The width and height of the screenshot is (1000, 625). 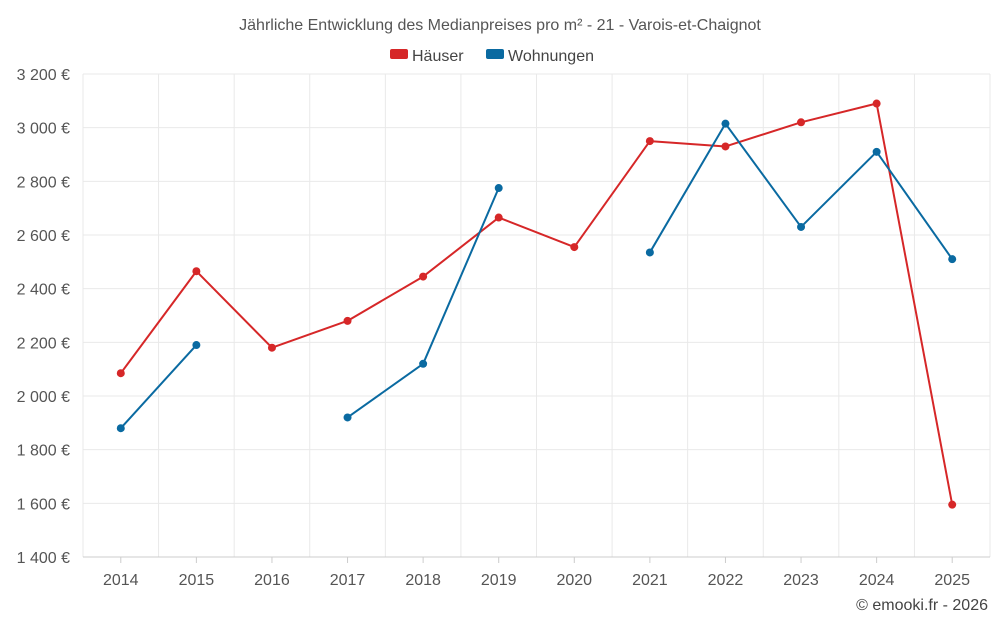 What do you see at coordinates (43, 397) in the screenshot?
I see `y-tick-label: 2 000 €` at bounding box center [43, 397].